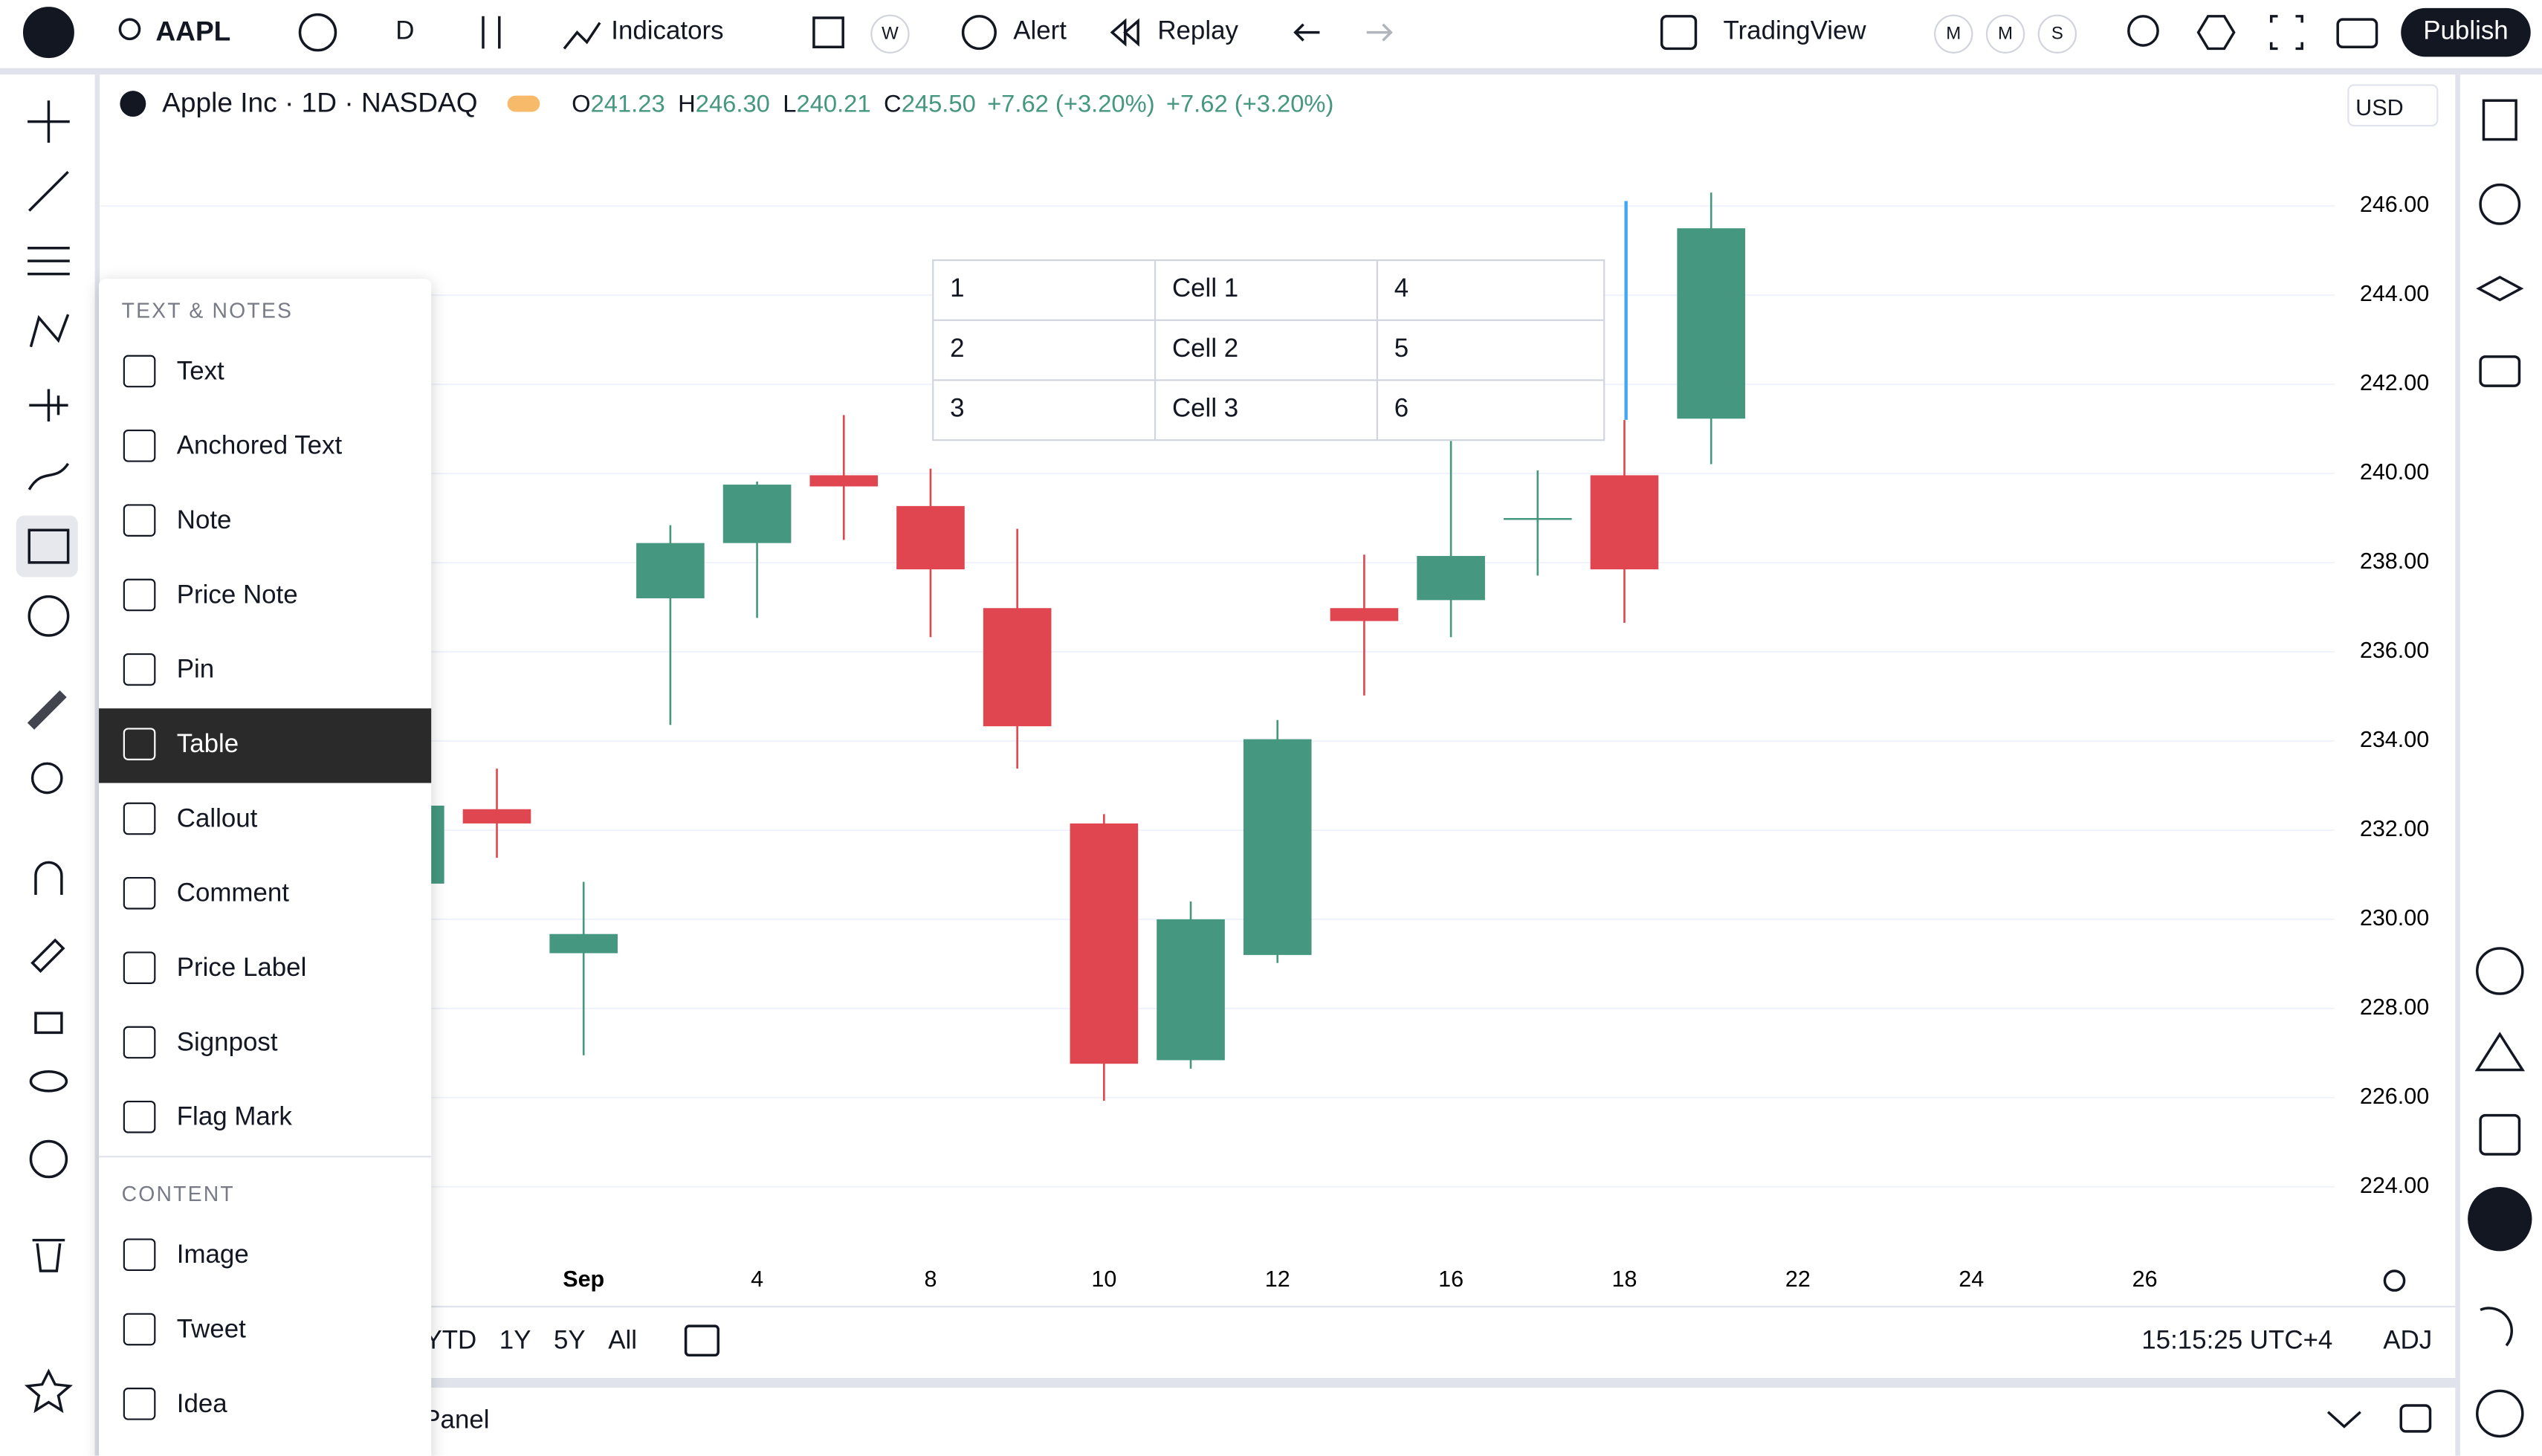 The width and height of the screenshot is (2542, 1456). Describe the element at coordinates (834, 104) in the screenshot. I see `ohlc-value: 240.21` at that location.